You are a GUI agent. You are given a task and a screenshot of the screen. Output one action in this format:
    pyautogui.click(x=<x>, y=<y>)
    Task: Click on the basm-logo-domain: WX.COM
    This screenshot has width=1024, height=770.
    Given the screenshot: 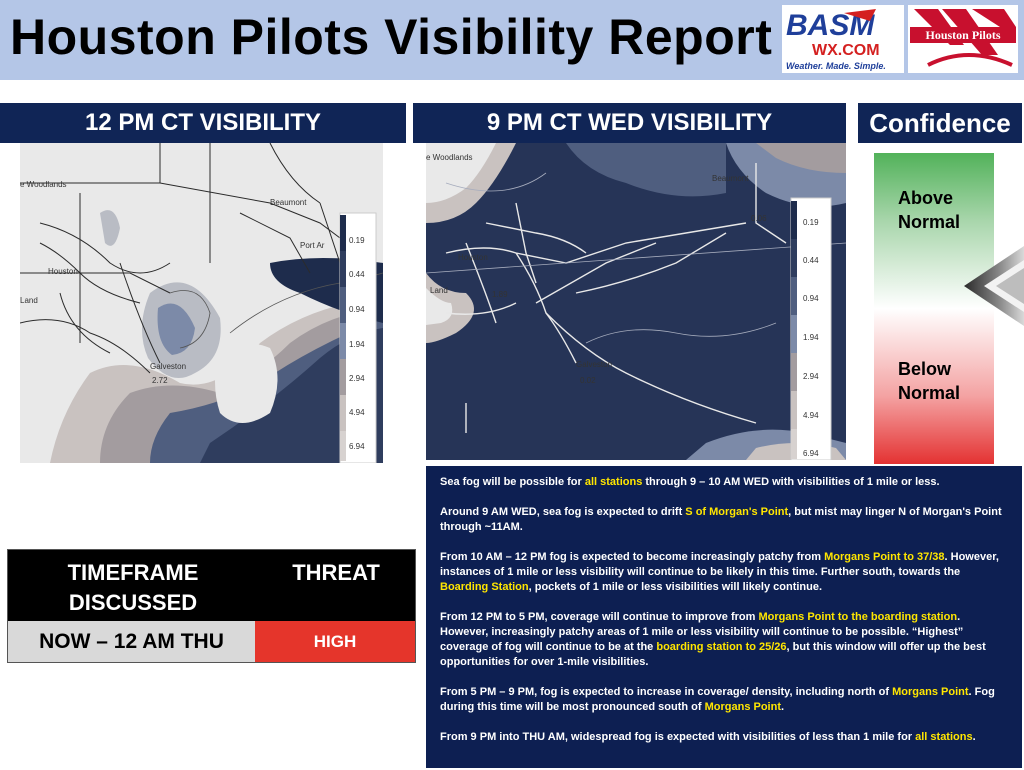 What is the action you would take?
    pyautogui.click(x=846, y=50)
    